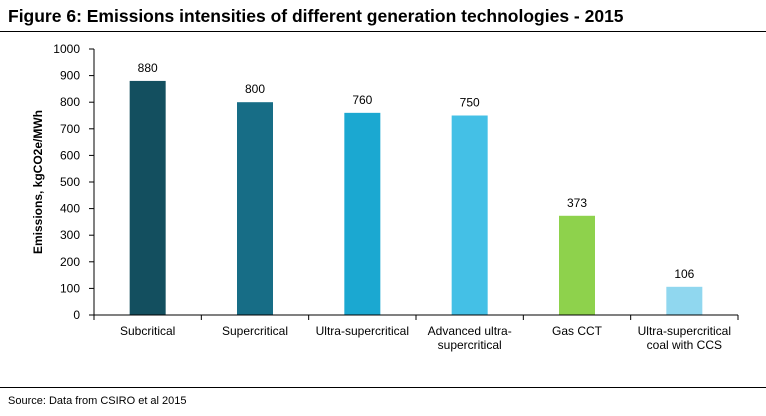  What do you see at coordinates (70, 129) in the screenshot?
I see `y-tick-label: 700` at bounding box center [70, 129].